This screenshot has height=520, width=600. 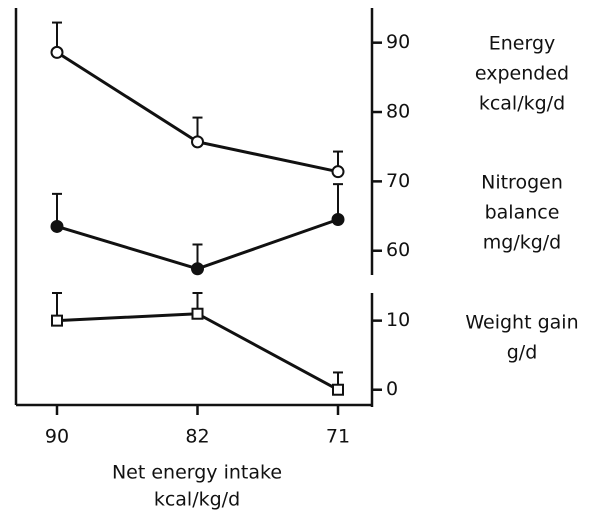 I want to click on y-tick-label: 10, so click(x=398, y=320).